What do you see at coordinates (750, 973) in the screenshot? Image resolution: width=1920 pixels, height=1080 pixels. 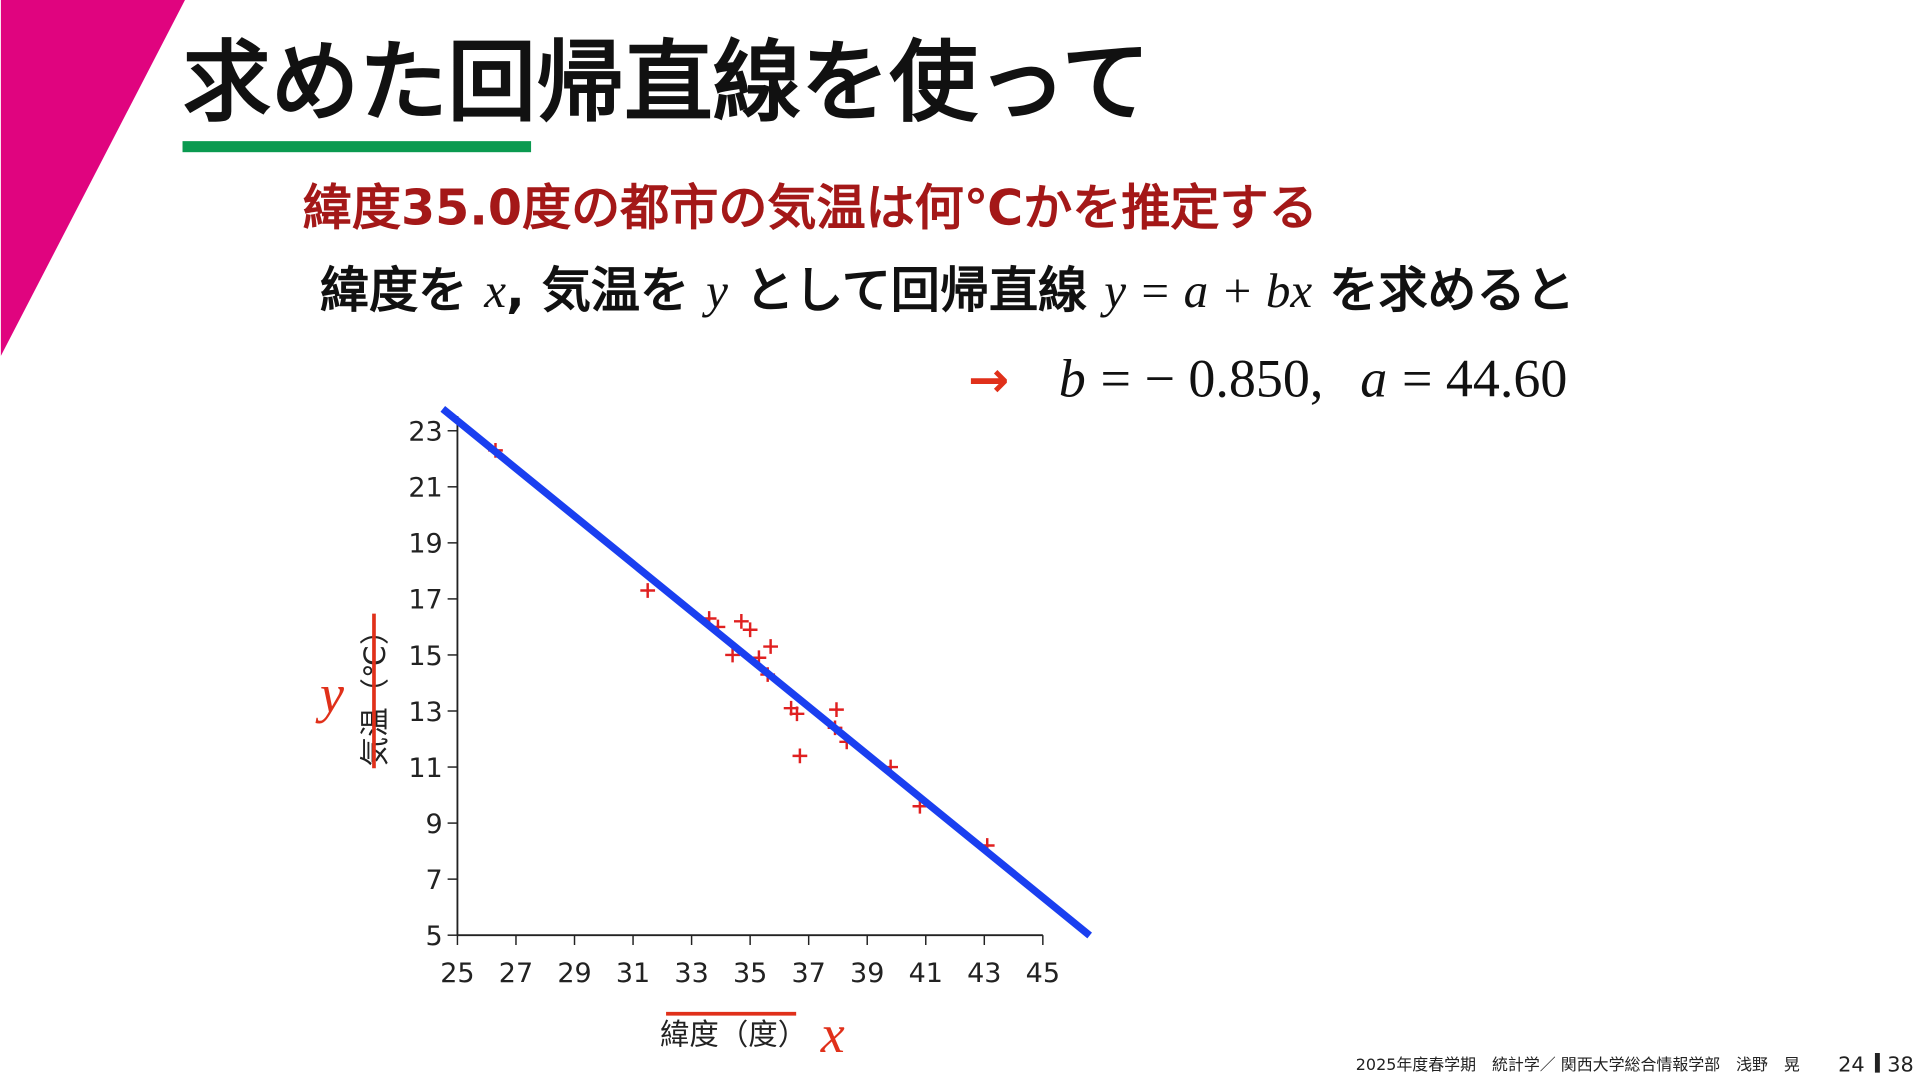 I see `x-tick-label: 35` at bounding box center [750, 973].